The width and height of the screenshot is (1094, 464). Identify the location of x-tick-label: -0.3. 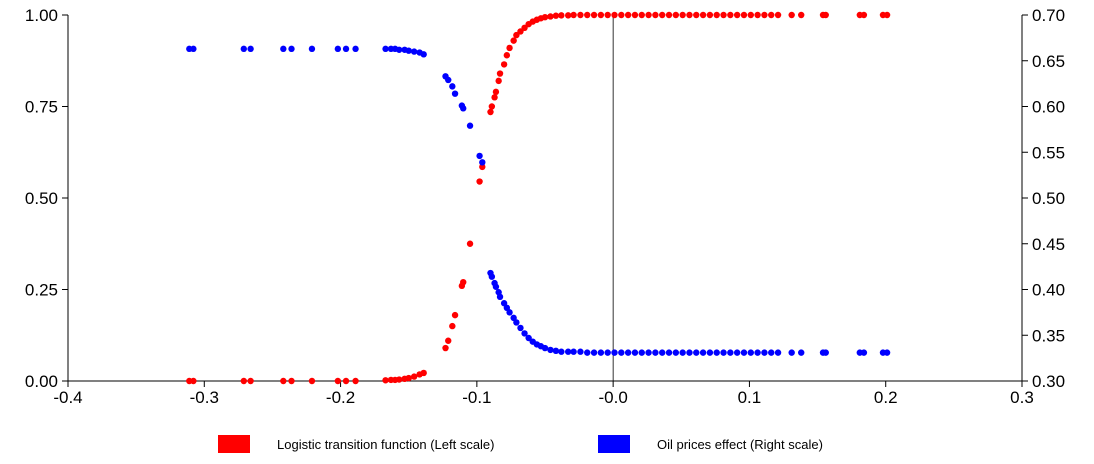
(204, 397).